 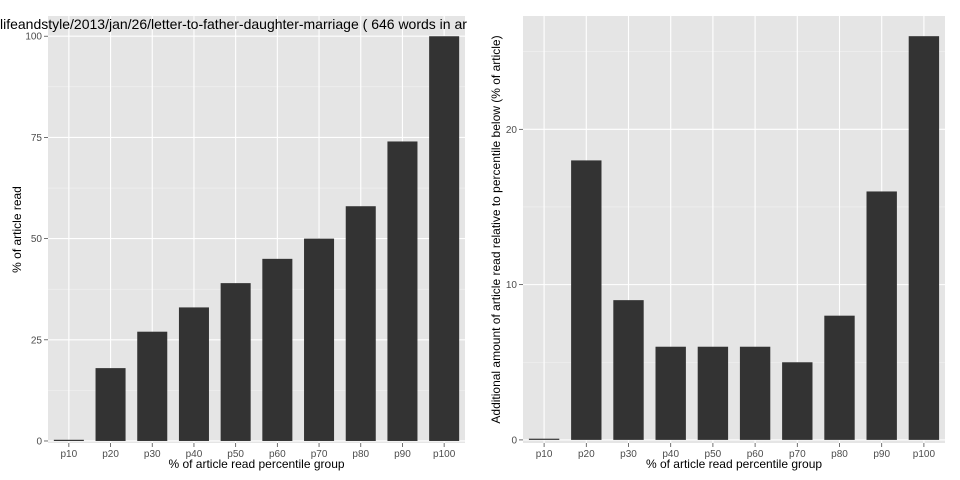 I want to click on y-tick-label: 50, so click(x=37, y=239).